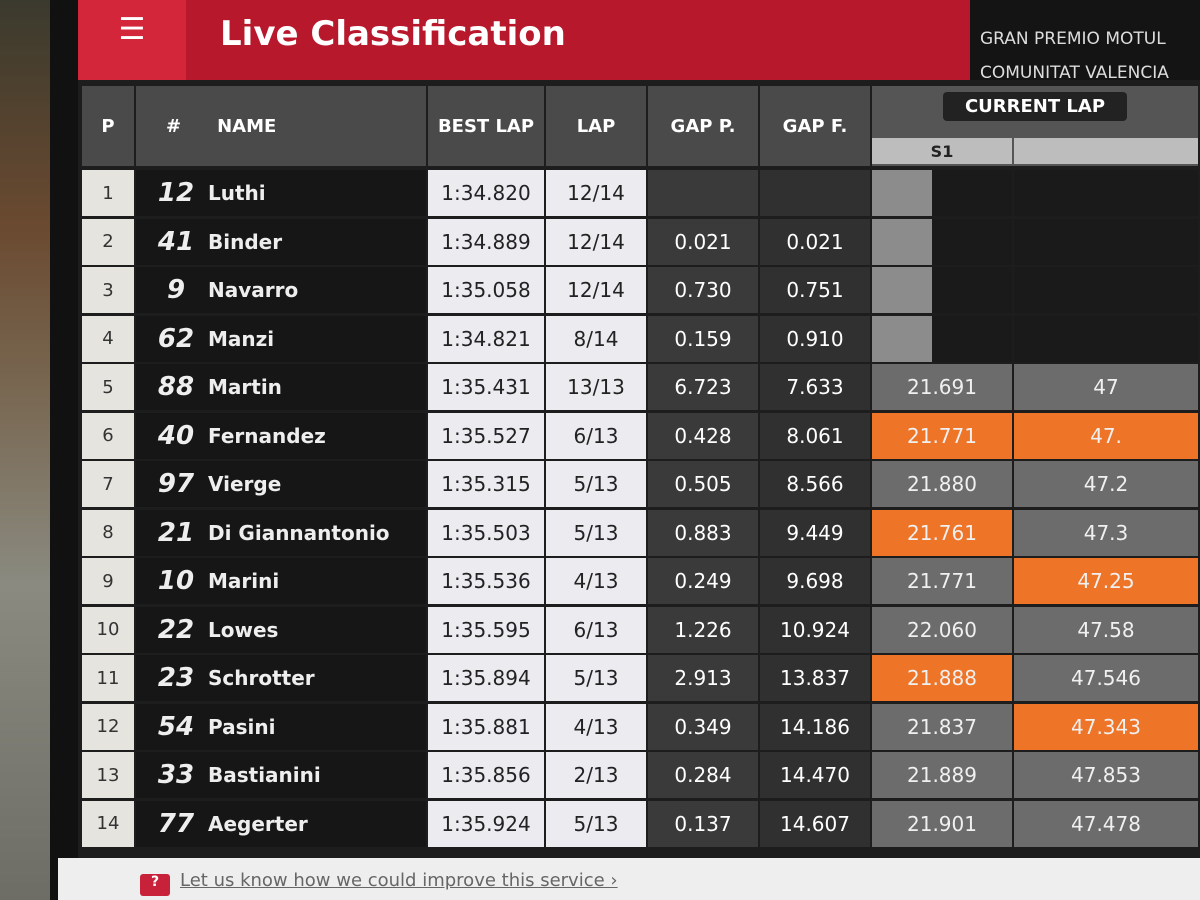  What do you see at coordinates (596, 726) in the screenshot?
I see `lap-cell: 4/13` at bounding box center [596, 726].